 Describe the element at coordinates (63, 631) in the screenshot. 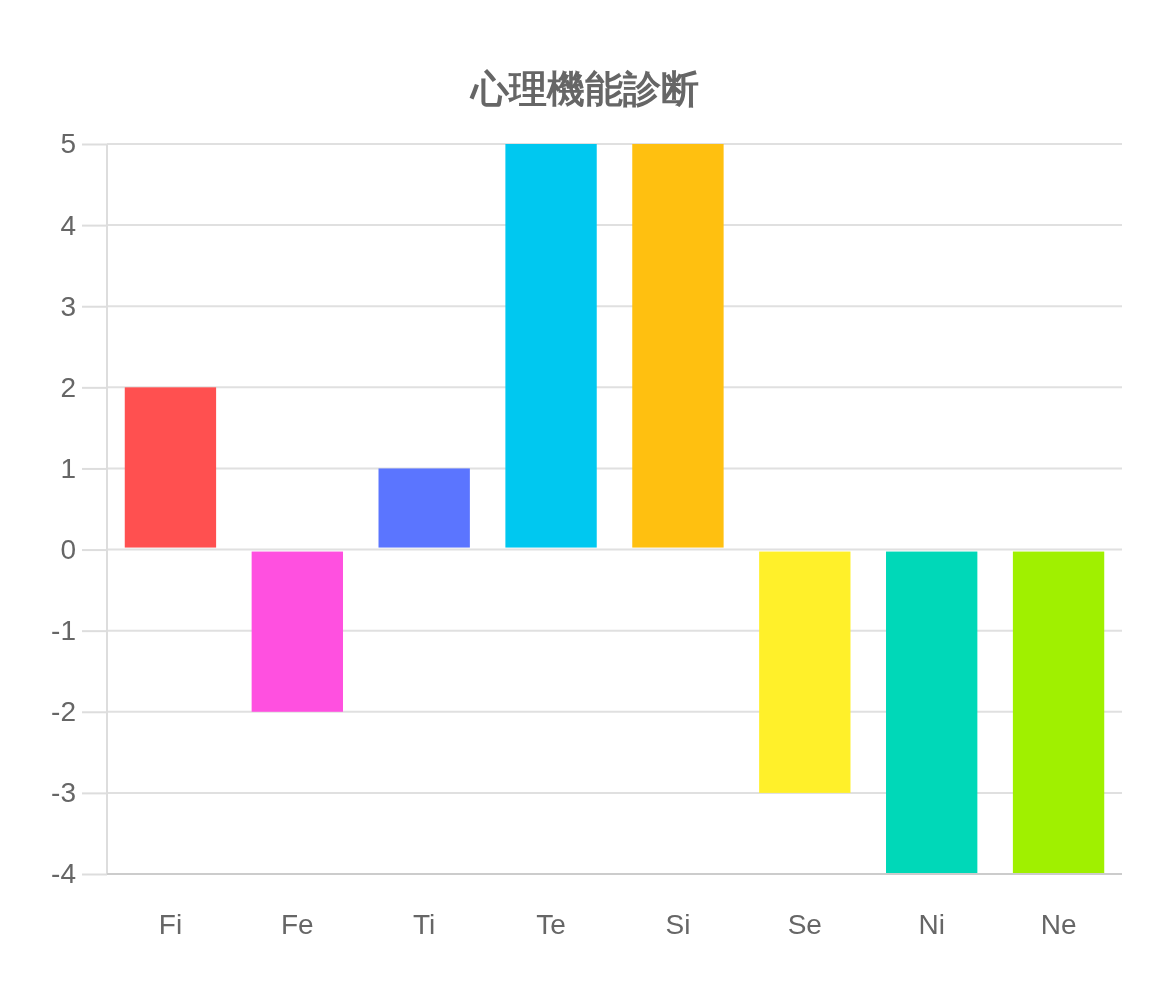

I see `y-tick-label: -1` at that location.